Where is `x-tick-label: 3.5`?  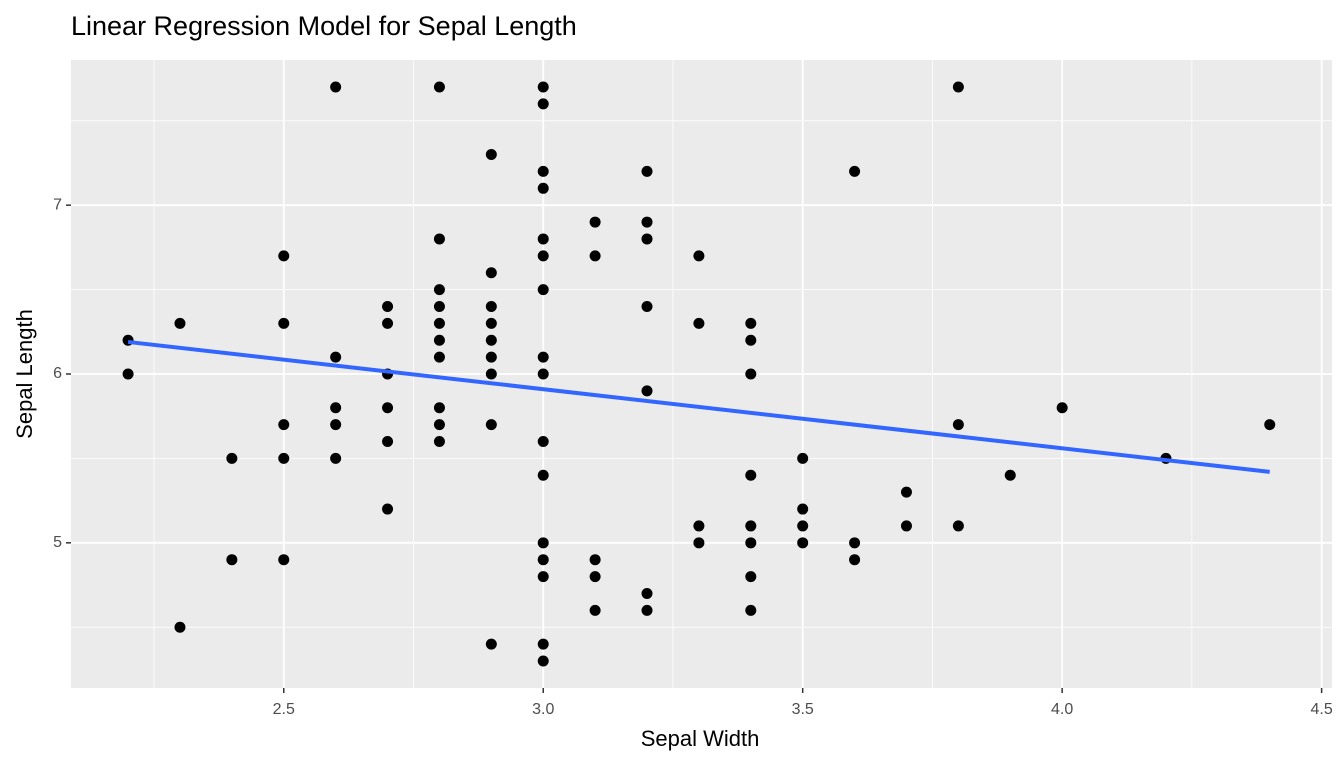
x-tick-label: 3.5 is located at coordinates (803, 709).